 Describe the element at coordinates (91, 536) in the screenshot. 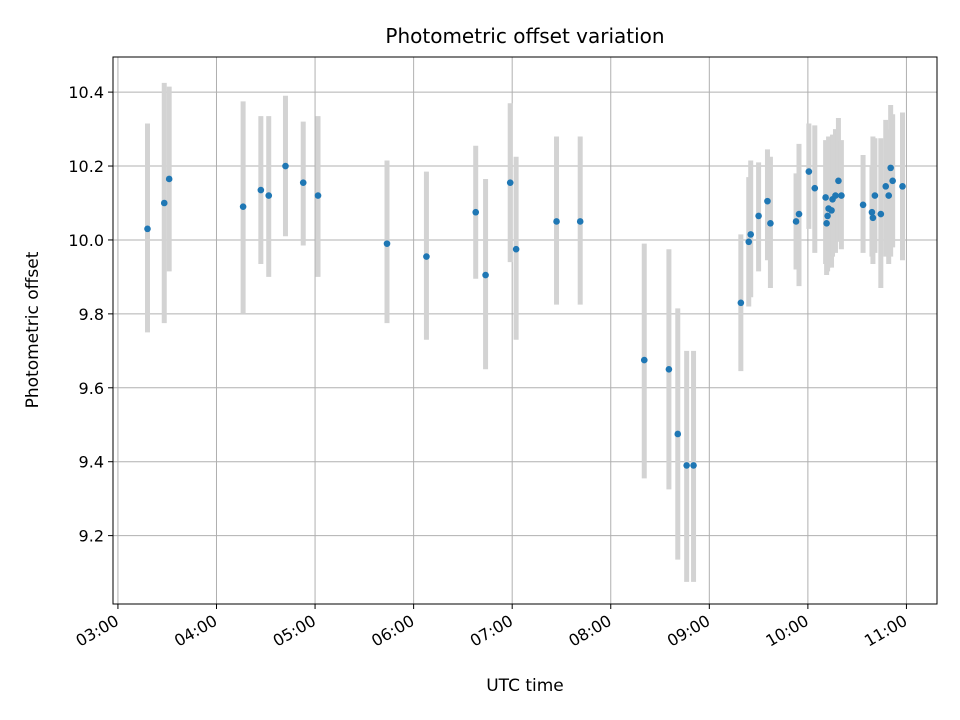

I see `y-tick-label: 9.2` at that location.